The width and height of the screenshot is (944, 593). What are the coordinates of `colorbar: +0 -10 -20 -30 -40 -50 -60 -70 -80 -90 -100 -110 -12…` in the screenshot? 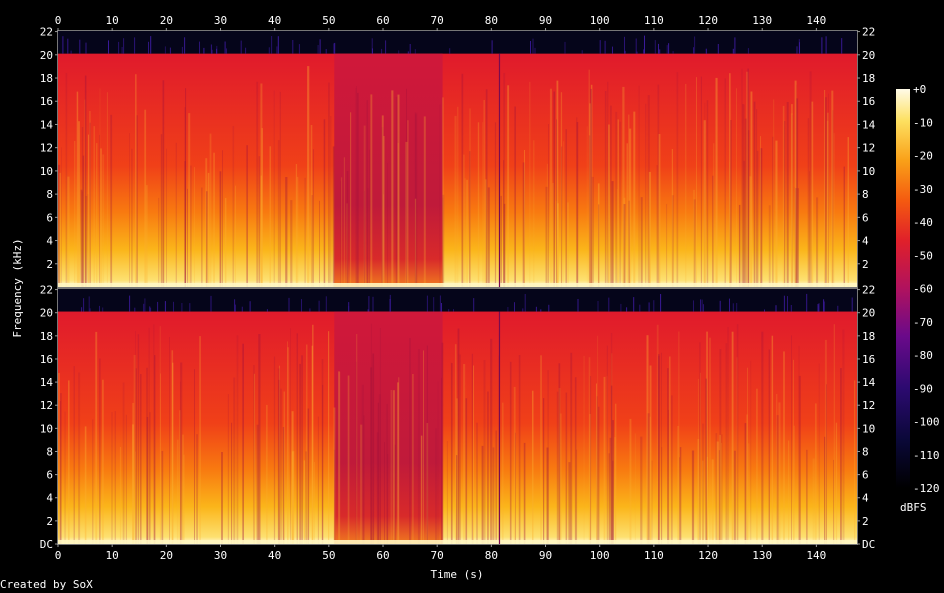 It's located at (918, 289).